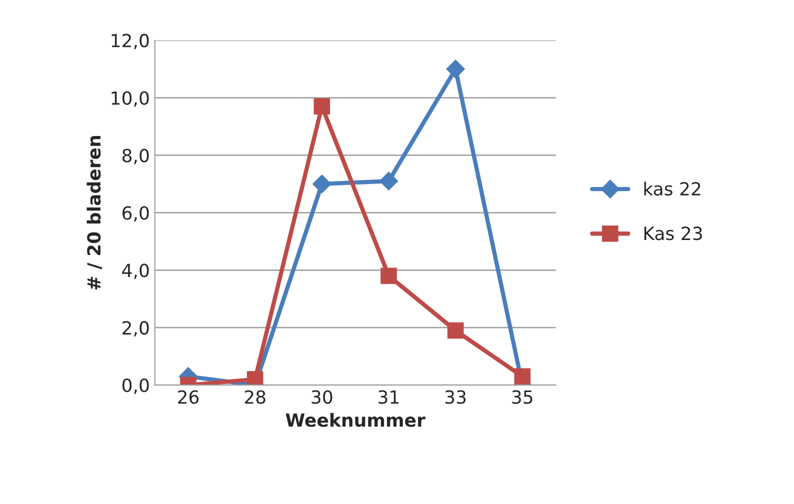  What do you see at coordinates (94, 213) in the screenshot?
I see `y-axis-title: # / 20 bladeren` at bounding box center [94, 213].